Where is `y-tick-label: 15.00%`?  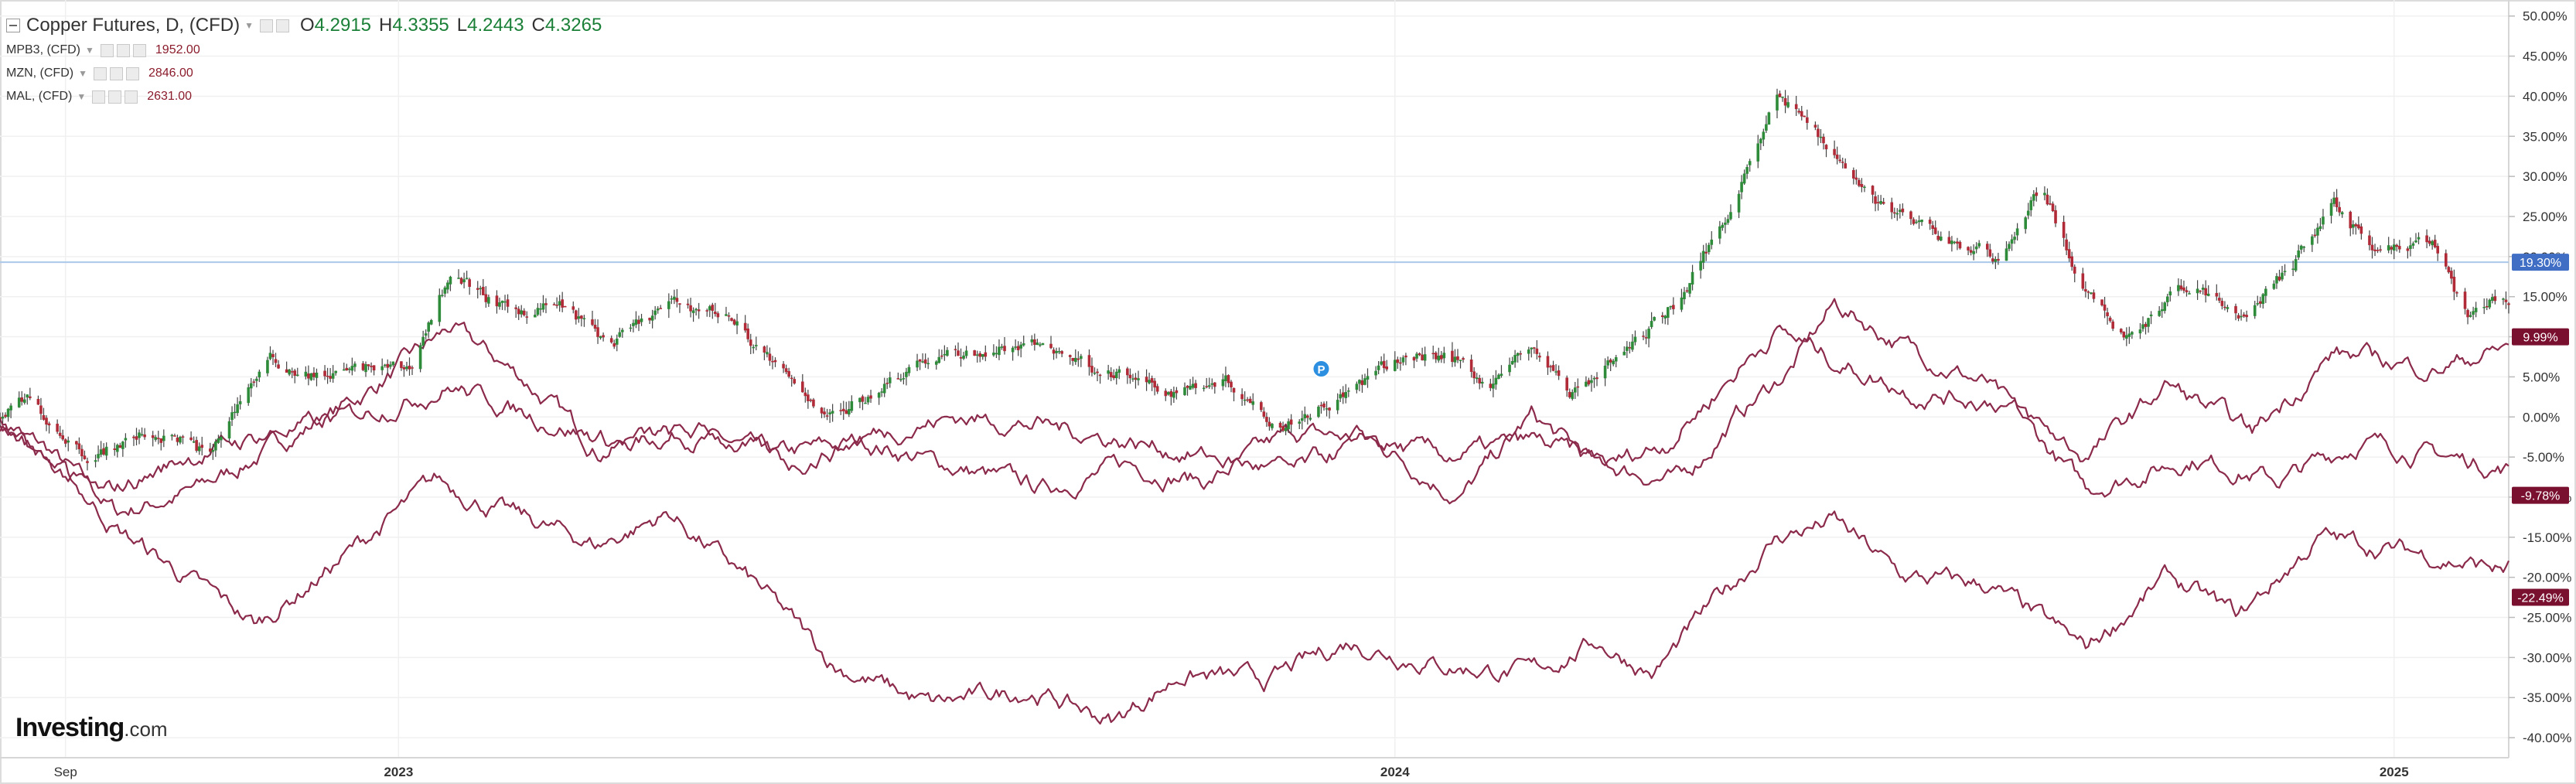 y-tick-label: 15.00% is located at coordinates (2545, 297).